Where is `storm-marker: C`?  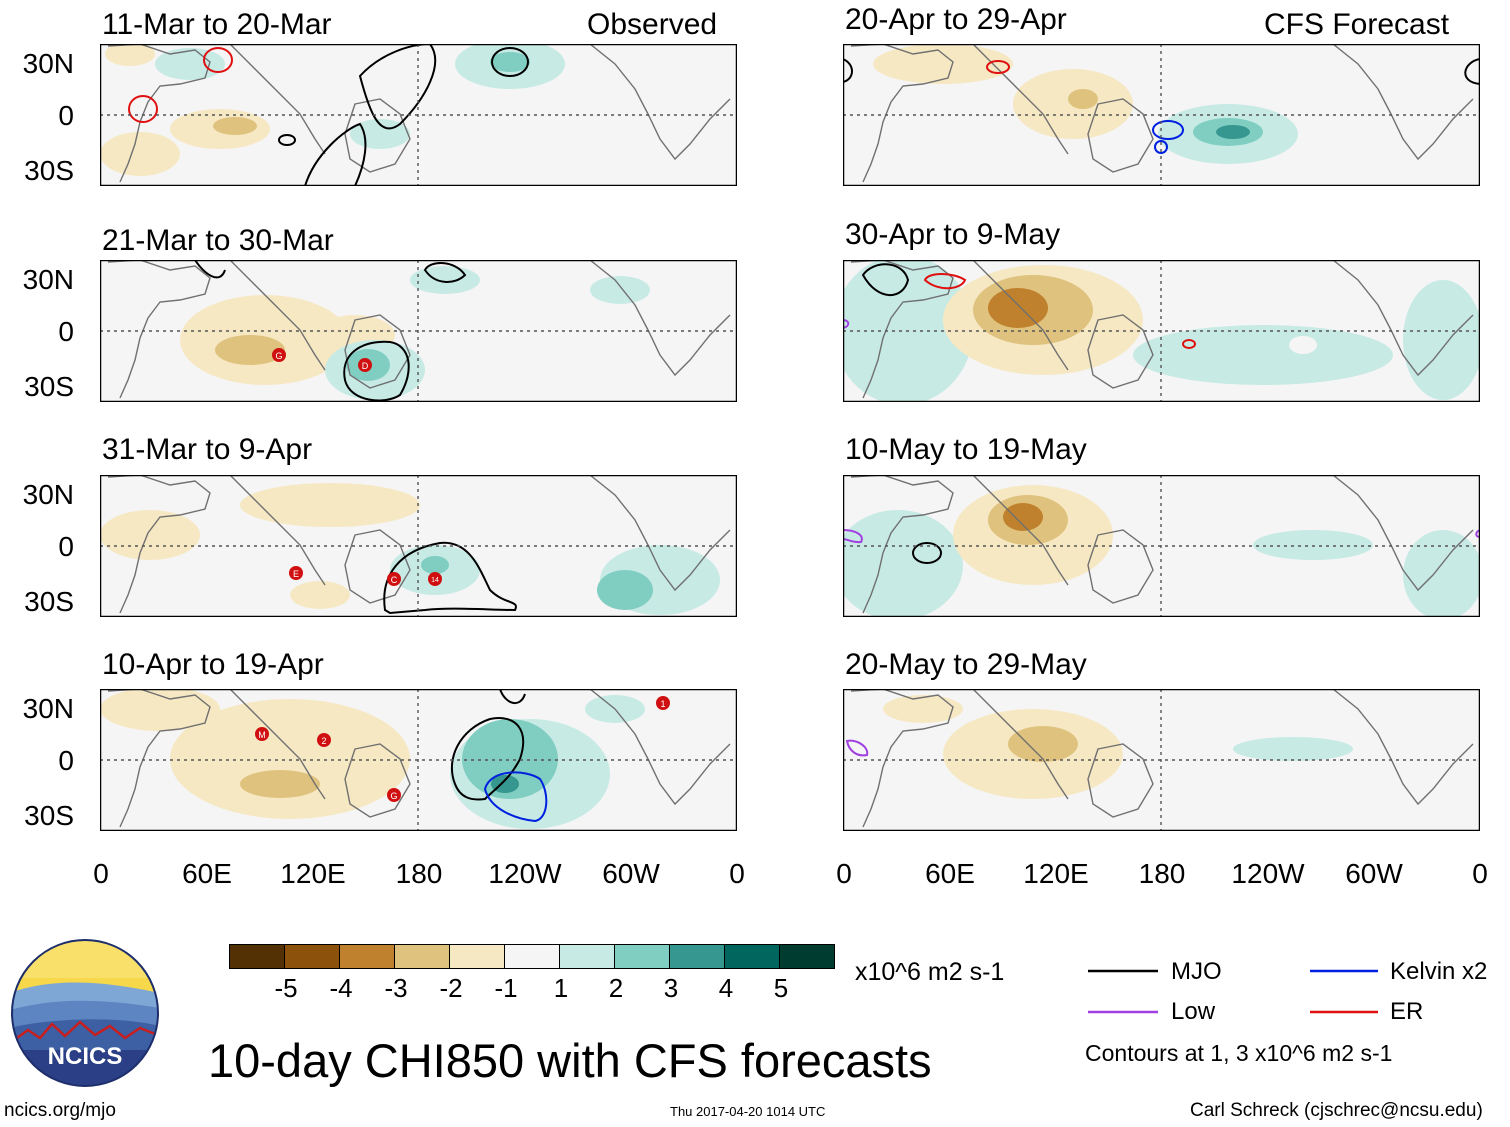 storm-marker: C is located at coordinates (394, 579).